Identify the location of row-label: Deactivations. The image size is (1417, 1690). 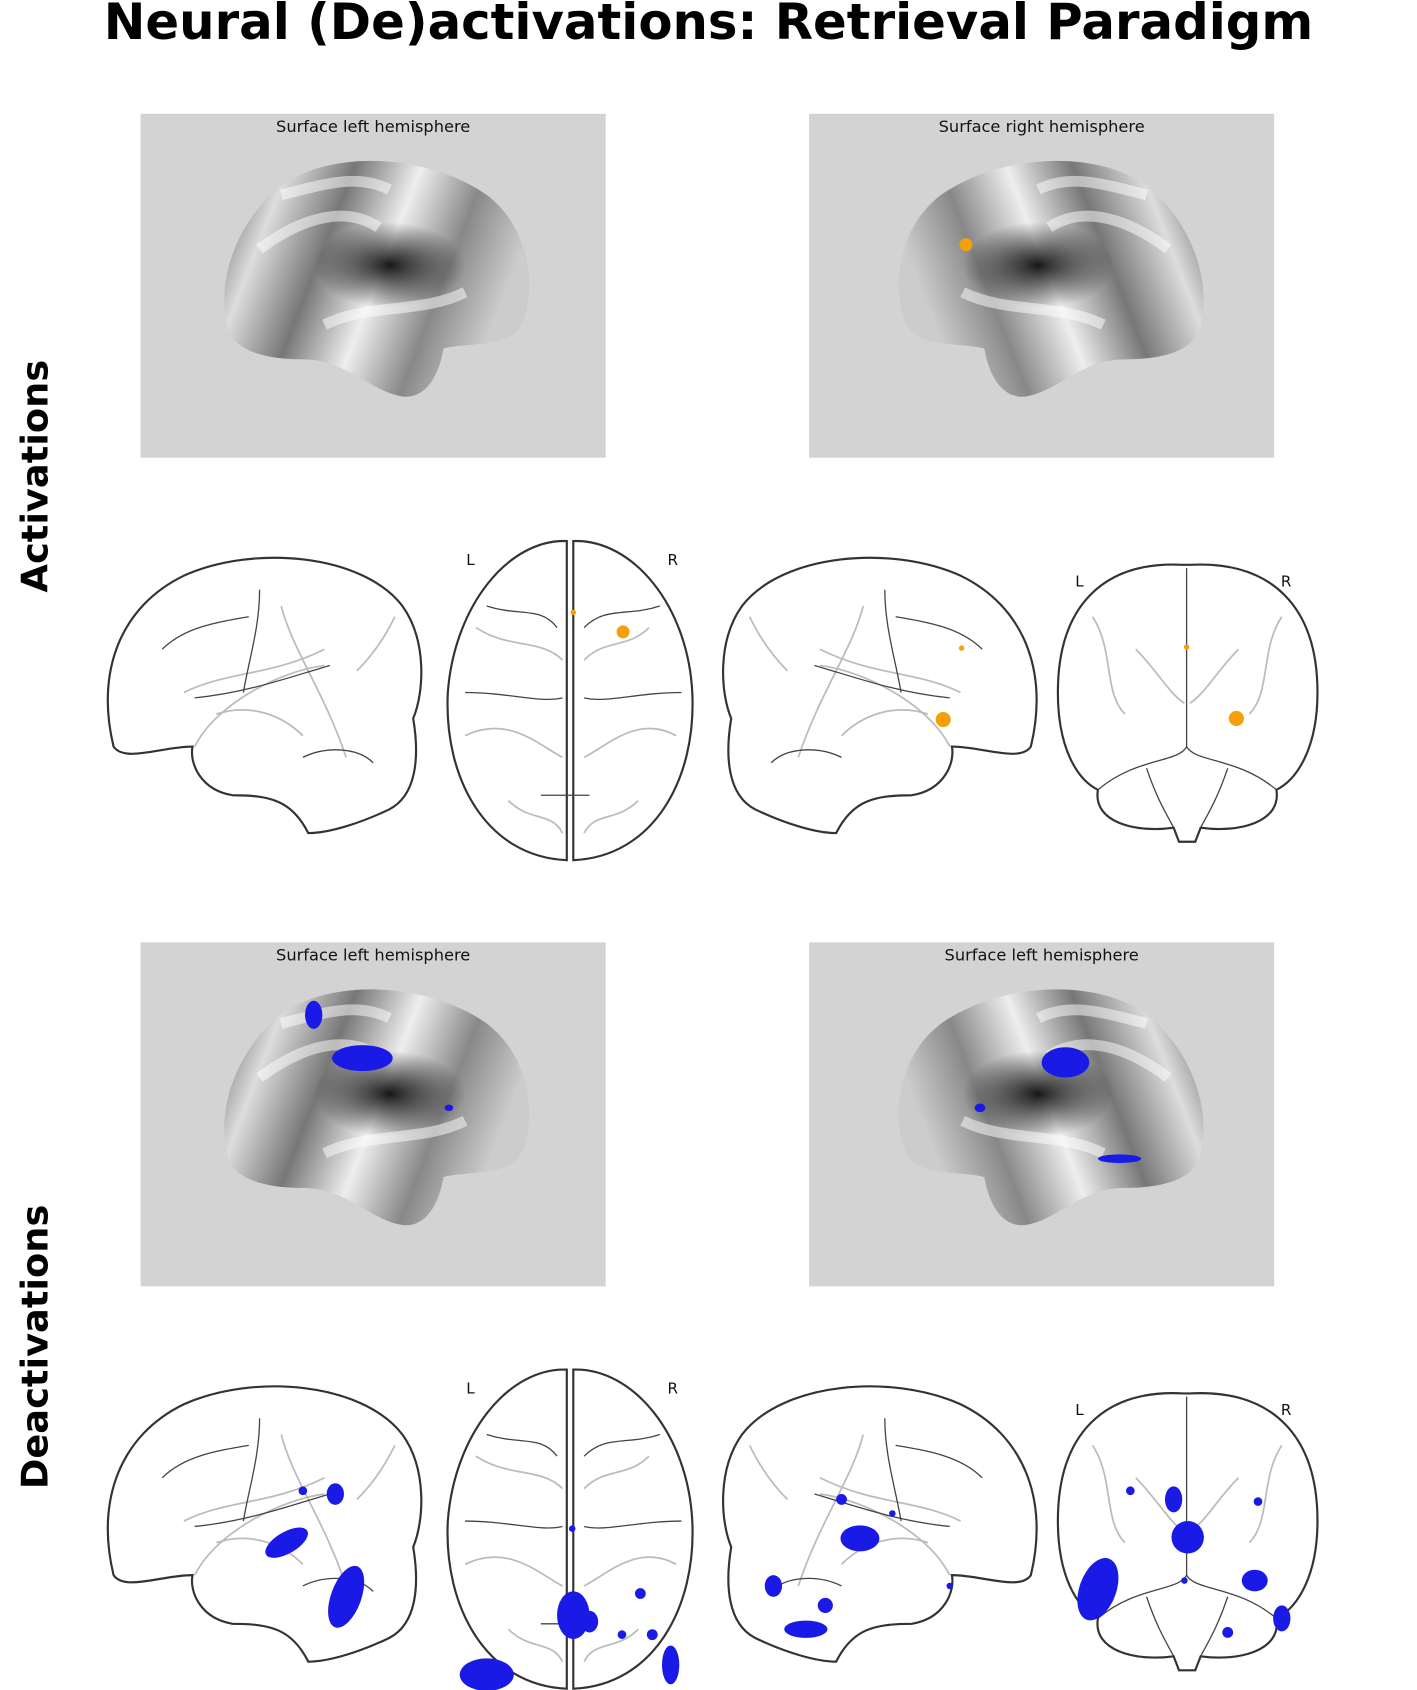
(35, 1347).